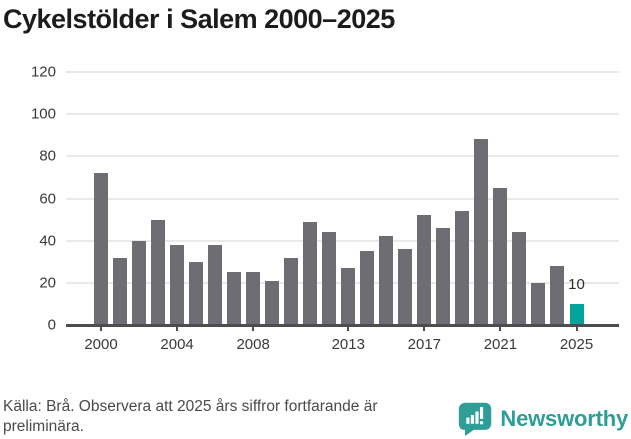 This screenshot has height=439, width=631. What do you see at coordinates (538, 303) in the screenshot?
I see `bar-2023` at bounding box center [538, 303].